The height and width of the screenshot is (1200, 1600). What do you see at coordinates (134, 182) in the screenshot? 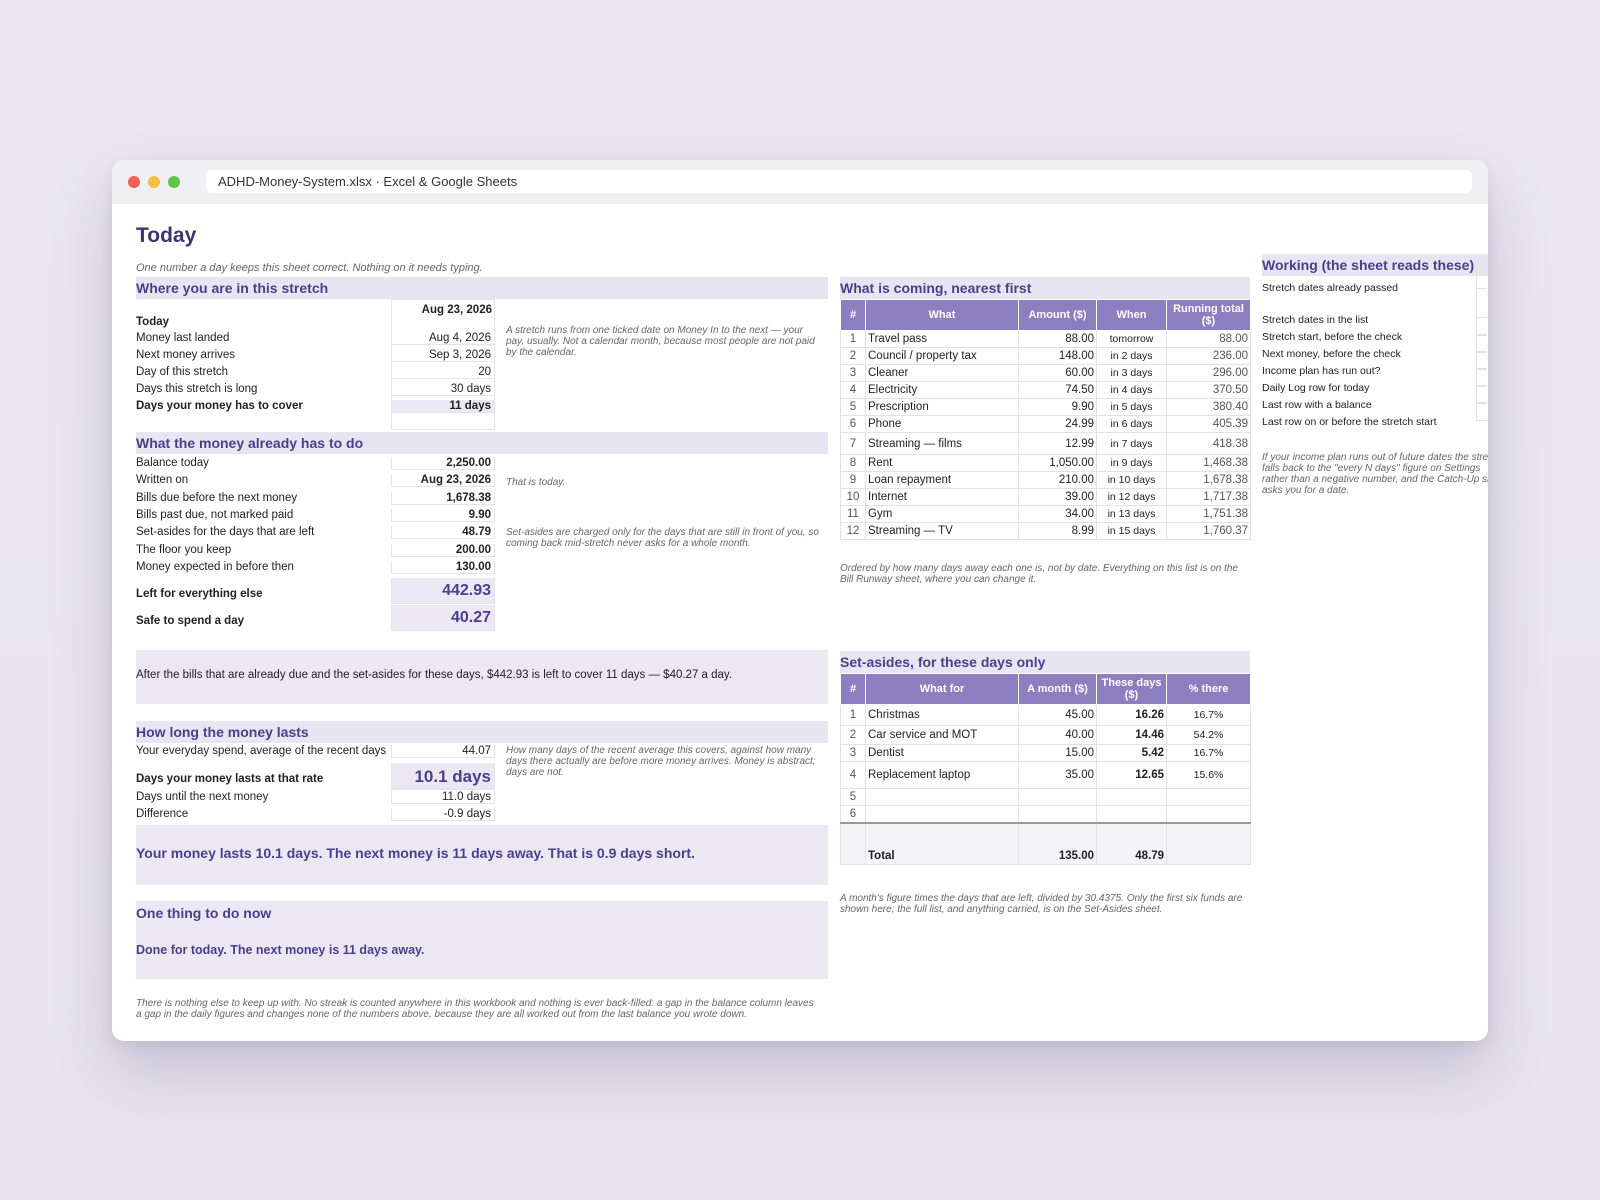
I see `close-window-button` at bounding box center [134, 182].